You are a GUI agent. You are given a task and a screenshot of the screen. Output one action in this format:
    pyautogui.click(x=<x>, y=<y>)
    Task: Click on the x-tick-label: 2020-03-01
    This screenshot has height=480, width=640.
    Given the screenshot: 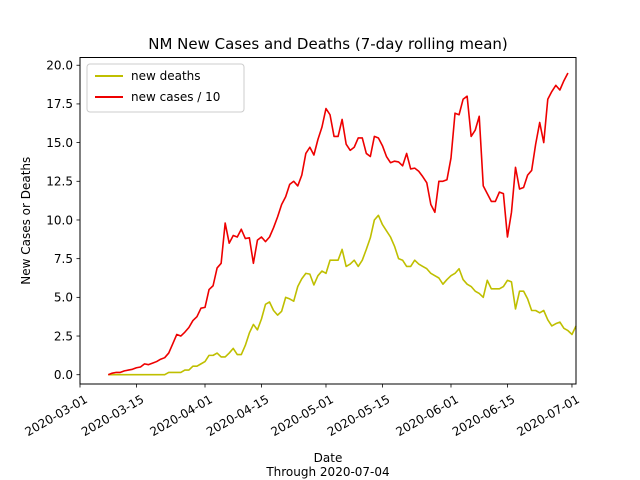 What is the action you would take?
    pyautogui.click(x=55, y=415)
    